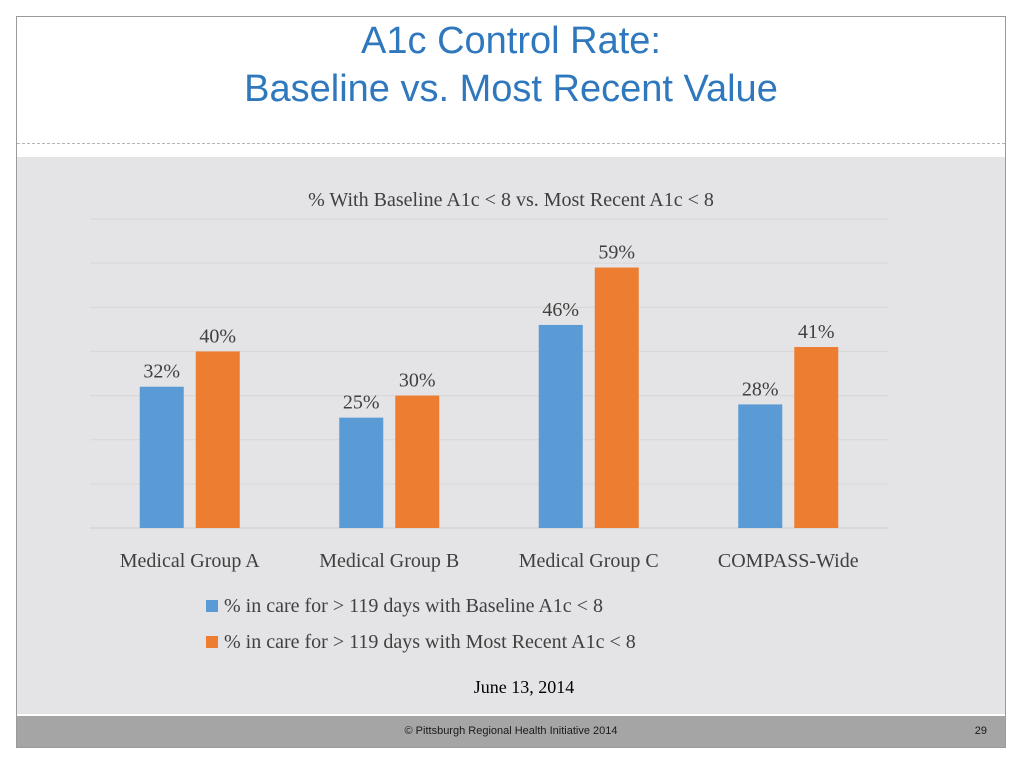 The image size is (1024, 768). I want to click on data-label: 28%, so click(760, 389).